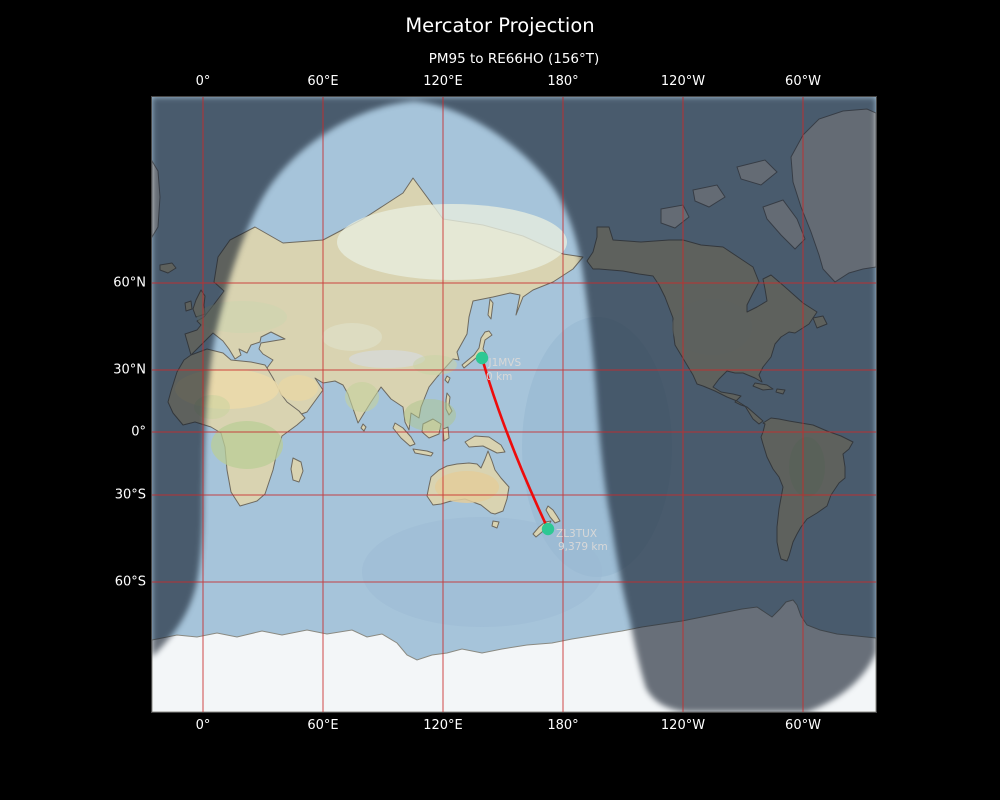 The height and width of the screenshot is (800, 1000). I want to click on lon-tick-top-180: 180°, so click(563, 81).